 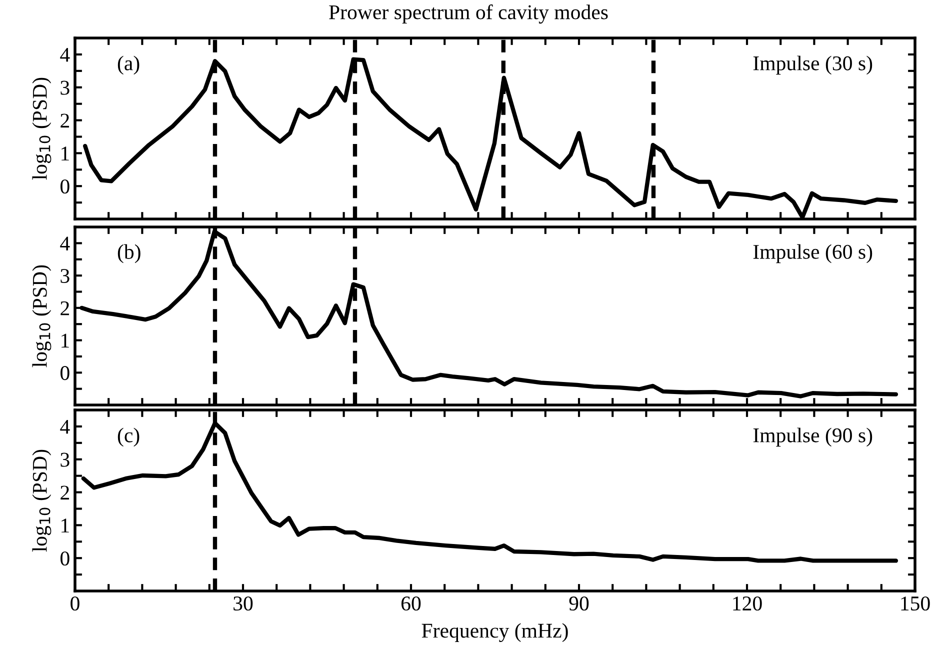 What do you see at coordinates (129, 437) in the screenshot?
I see `annotation: (c)` at bounding box center [129, 437].